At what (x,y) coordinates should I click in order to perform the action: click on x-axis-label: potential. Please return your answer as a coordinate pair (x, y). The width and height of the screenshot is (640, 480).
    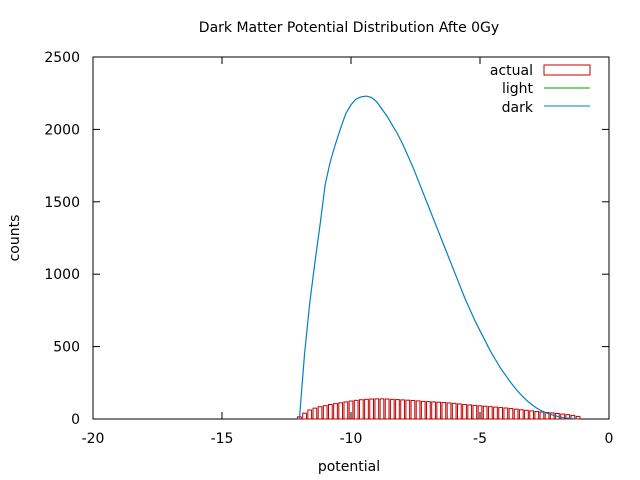
    Looking at the image, I should click on (349, 467).